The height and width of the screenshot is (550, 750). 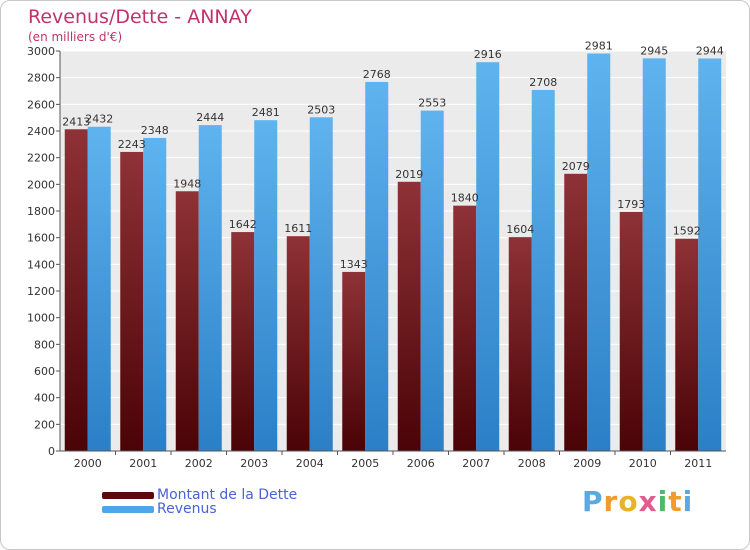 What do you see at coordinates (254, 463) in the screenshot?
I see `x-tick-label: 2003` at bounding box center [254, 463].